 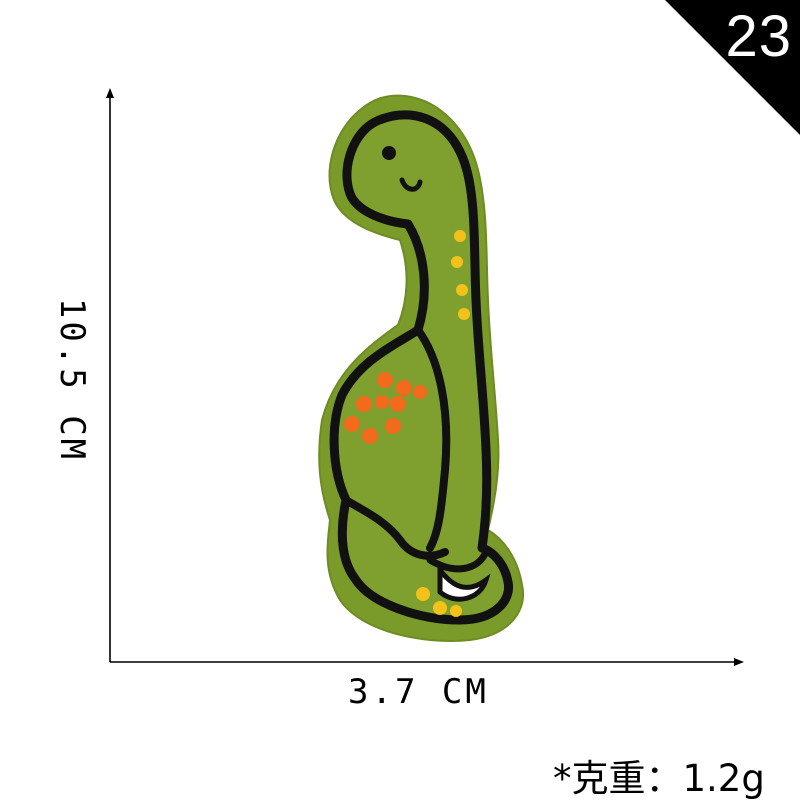 I want to click on corner-badge, so click(x=732, y=67).